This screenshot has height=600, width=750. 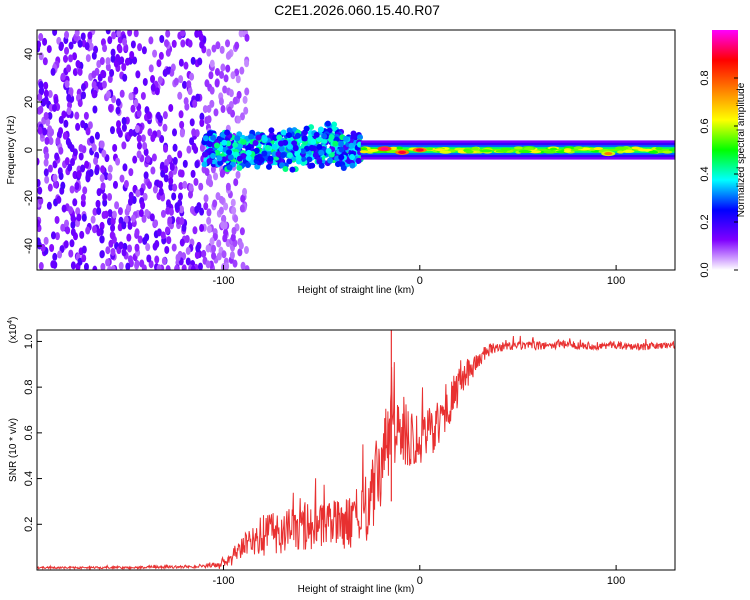 I want to click on colorbar-tick-label: 0.2, so click(x=705, y=221).